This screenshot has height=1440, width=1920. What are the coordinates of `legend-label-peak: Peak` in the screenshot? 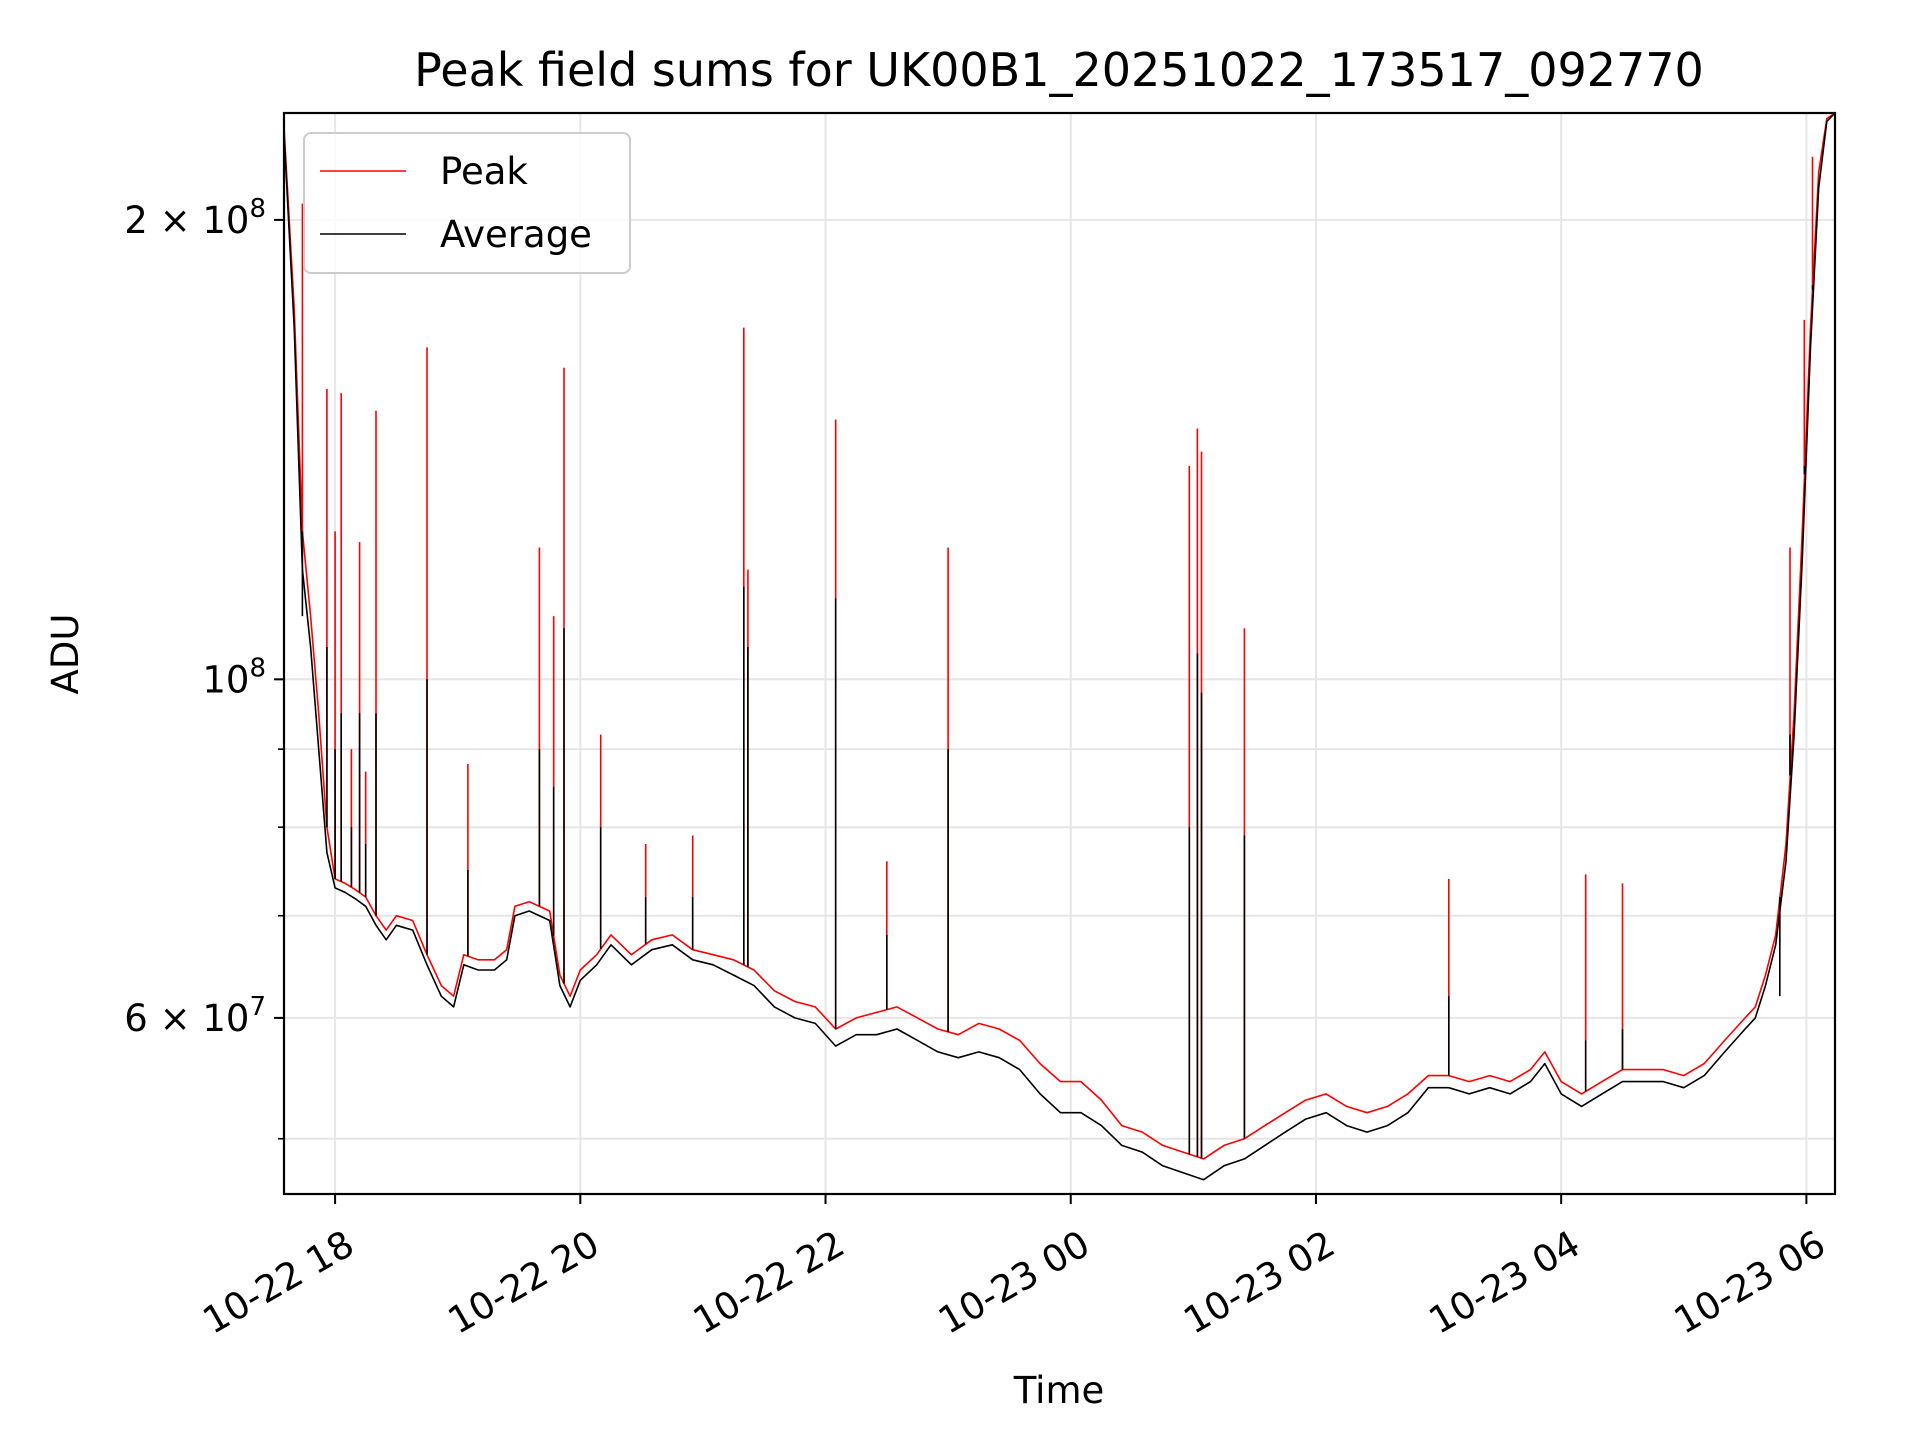 It's located at (484, 171).